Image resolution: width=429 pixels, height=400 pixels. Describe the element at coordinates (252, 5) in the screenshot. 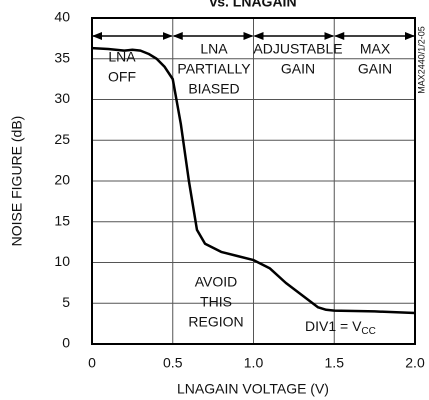

I see `chart-title: vs. LNAGAIN` at that location.